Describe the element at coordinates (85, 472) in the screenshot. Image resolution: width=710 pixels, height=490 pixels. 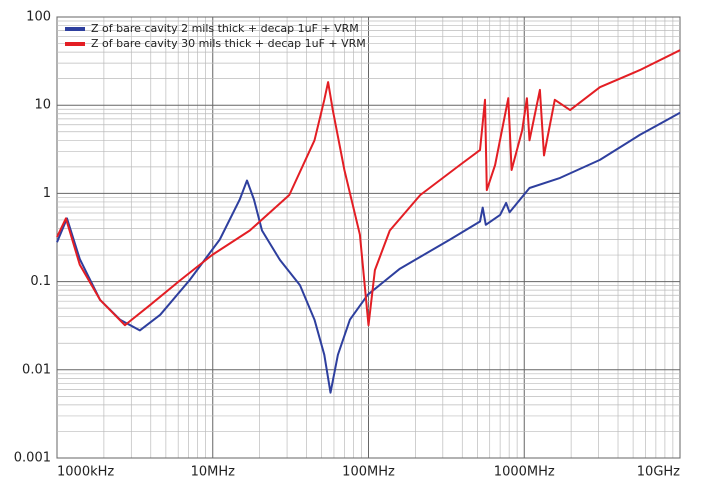
I see `x-tick-label: 1000kHz` at that location.